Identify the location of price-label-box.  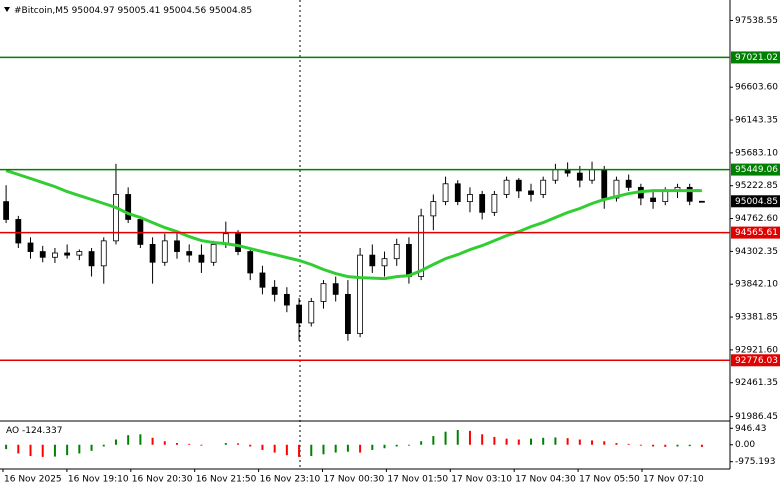
(755, 201).